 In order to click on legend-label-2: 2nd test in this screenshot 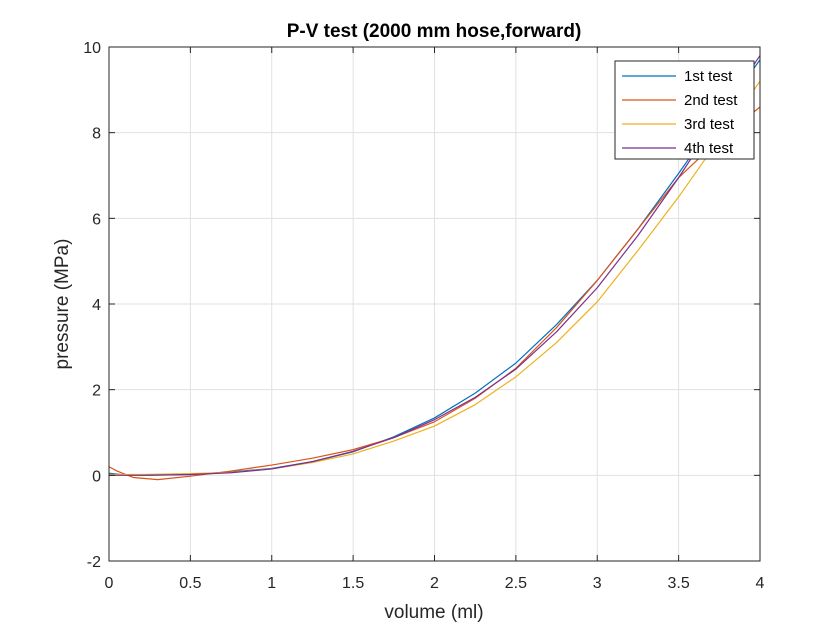, I will do `click(711, 100)`.